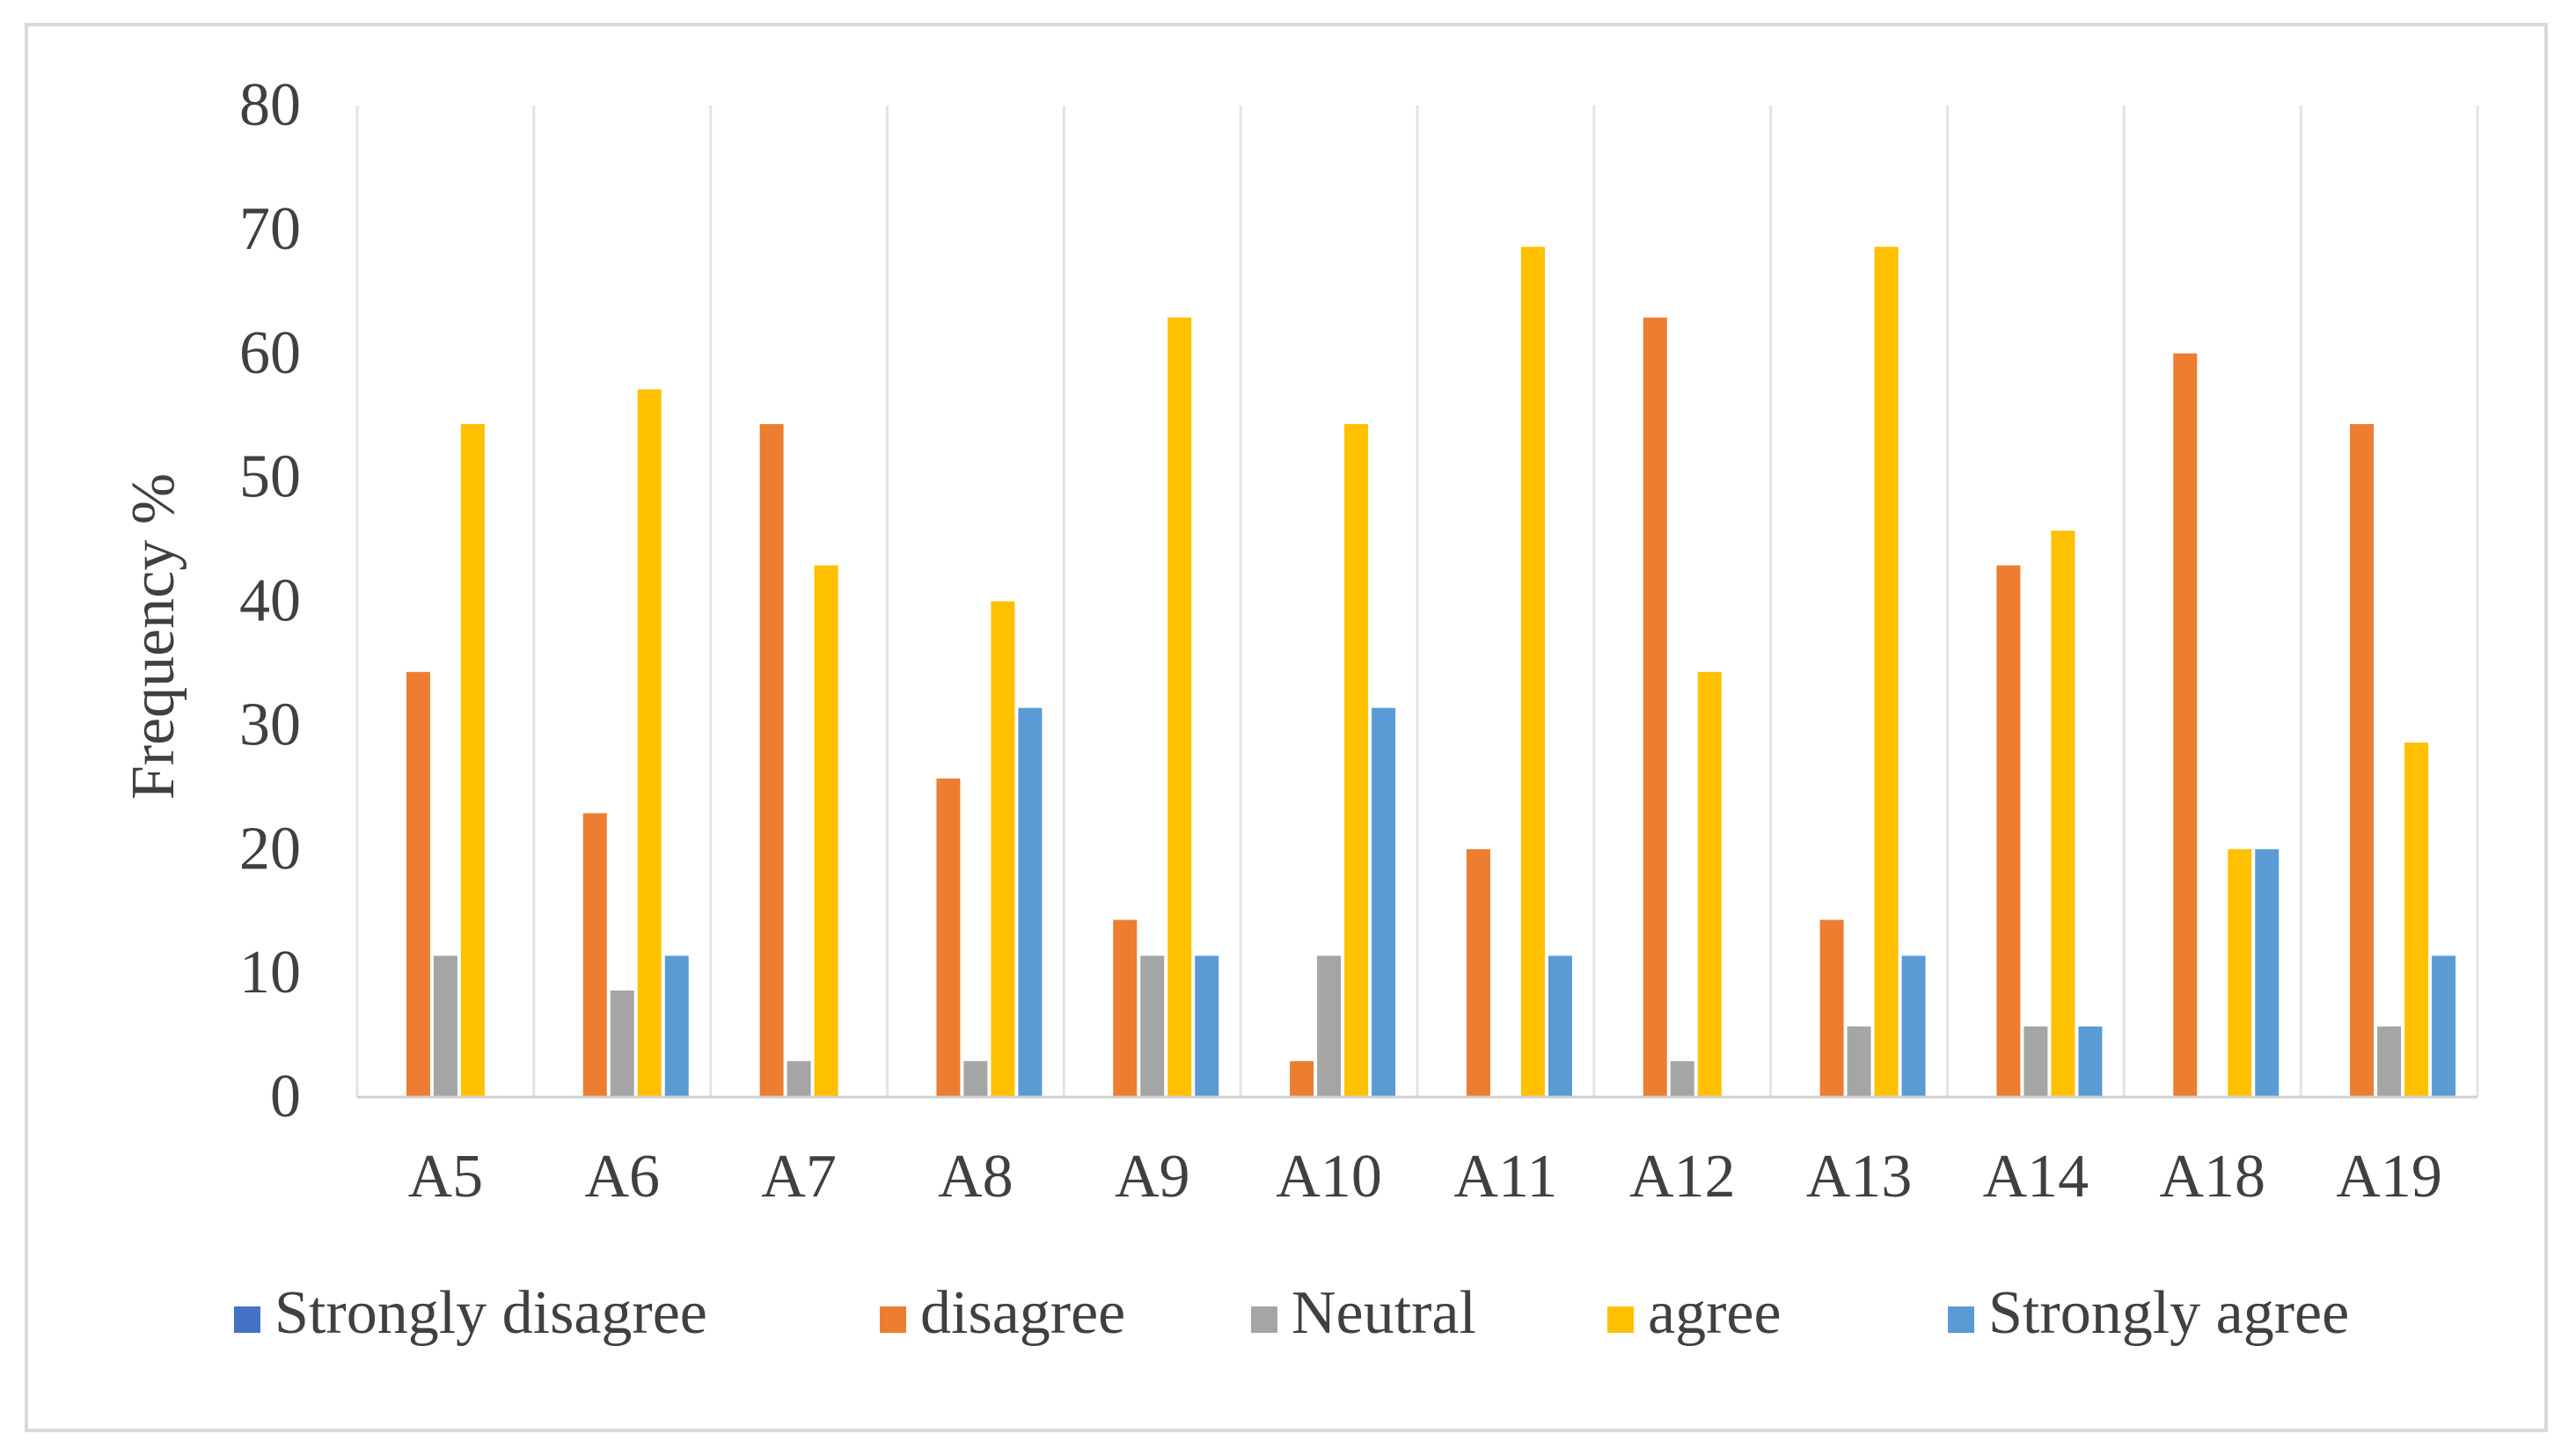 This screenshot has height=1456, width=2576. I want to click on y-tick-label: 20, so click(270, 848).